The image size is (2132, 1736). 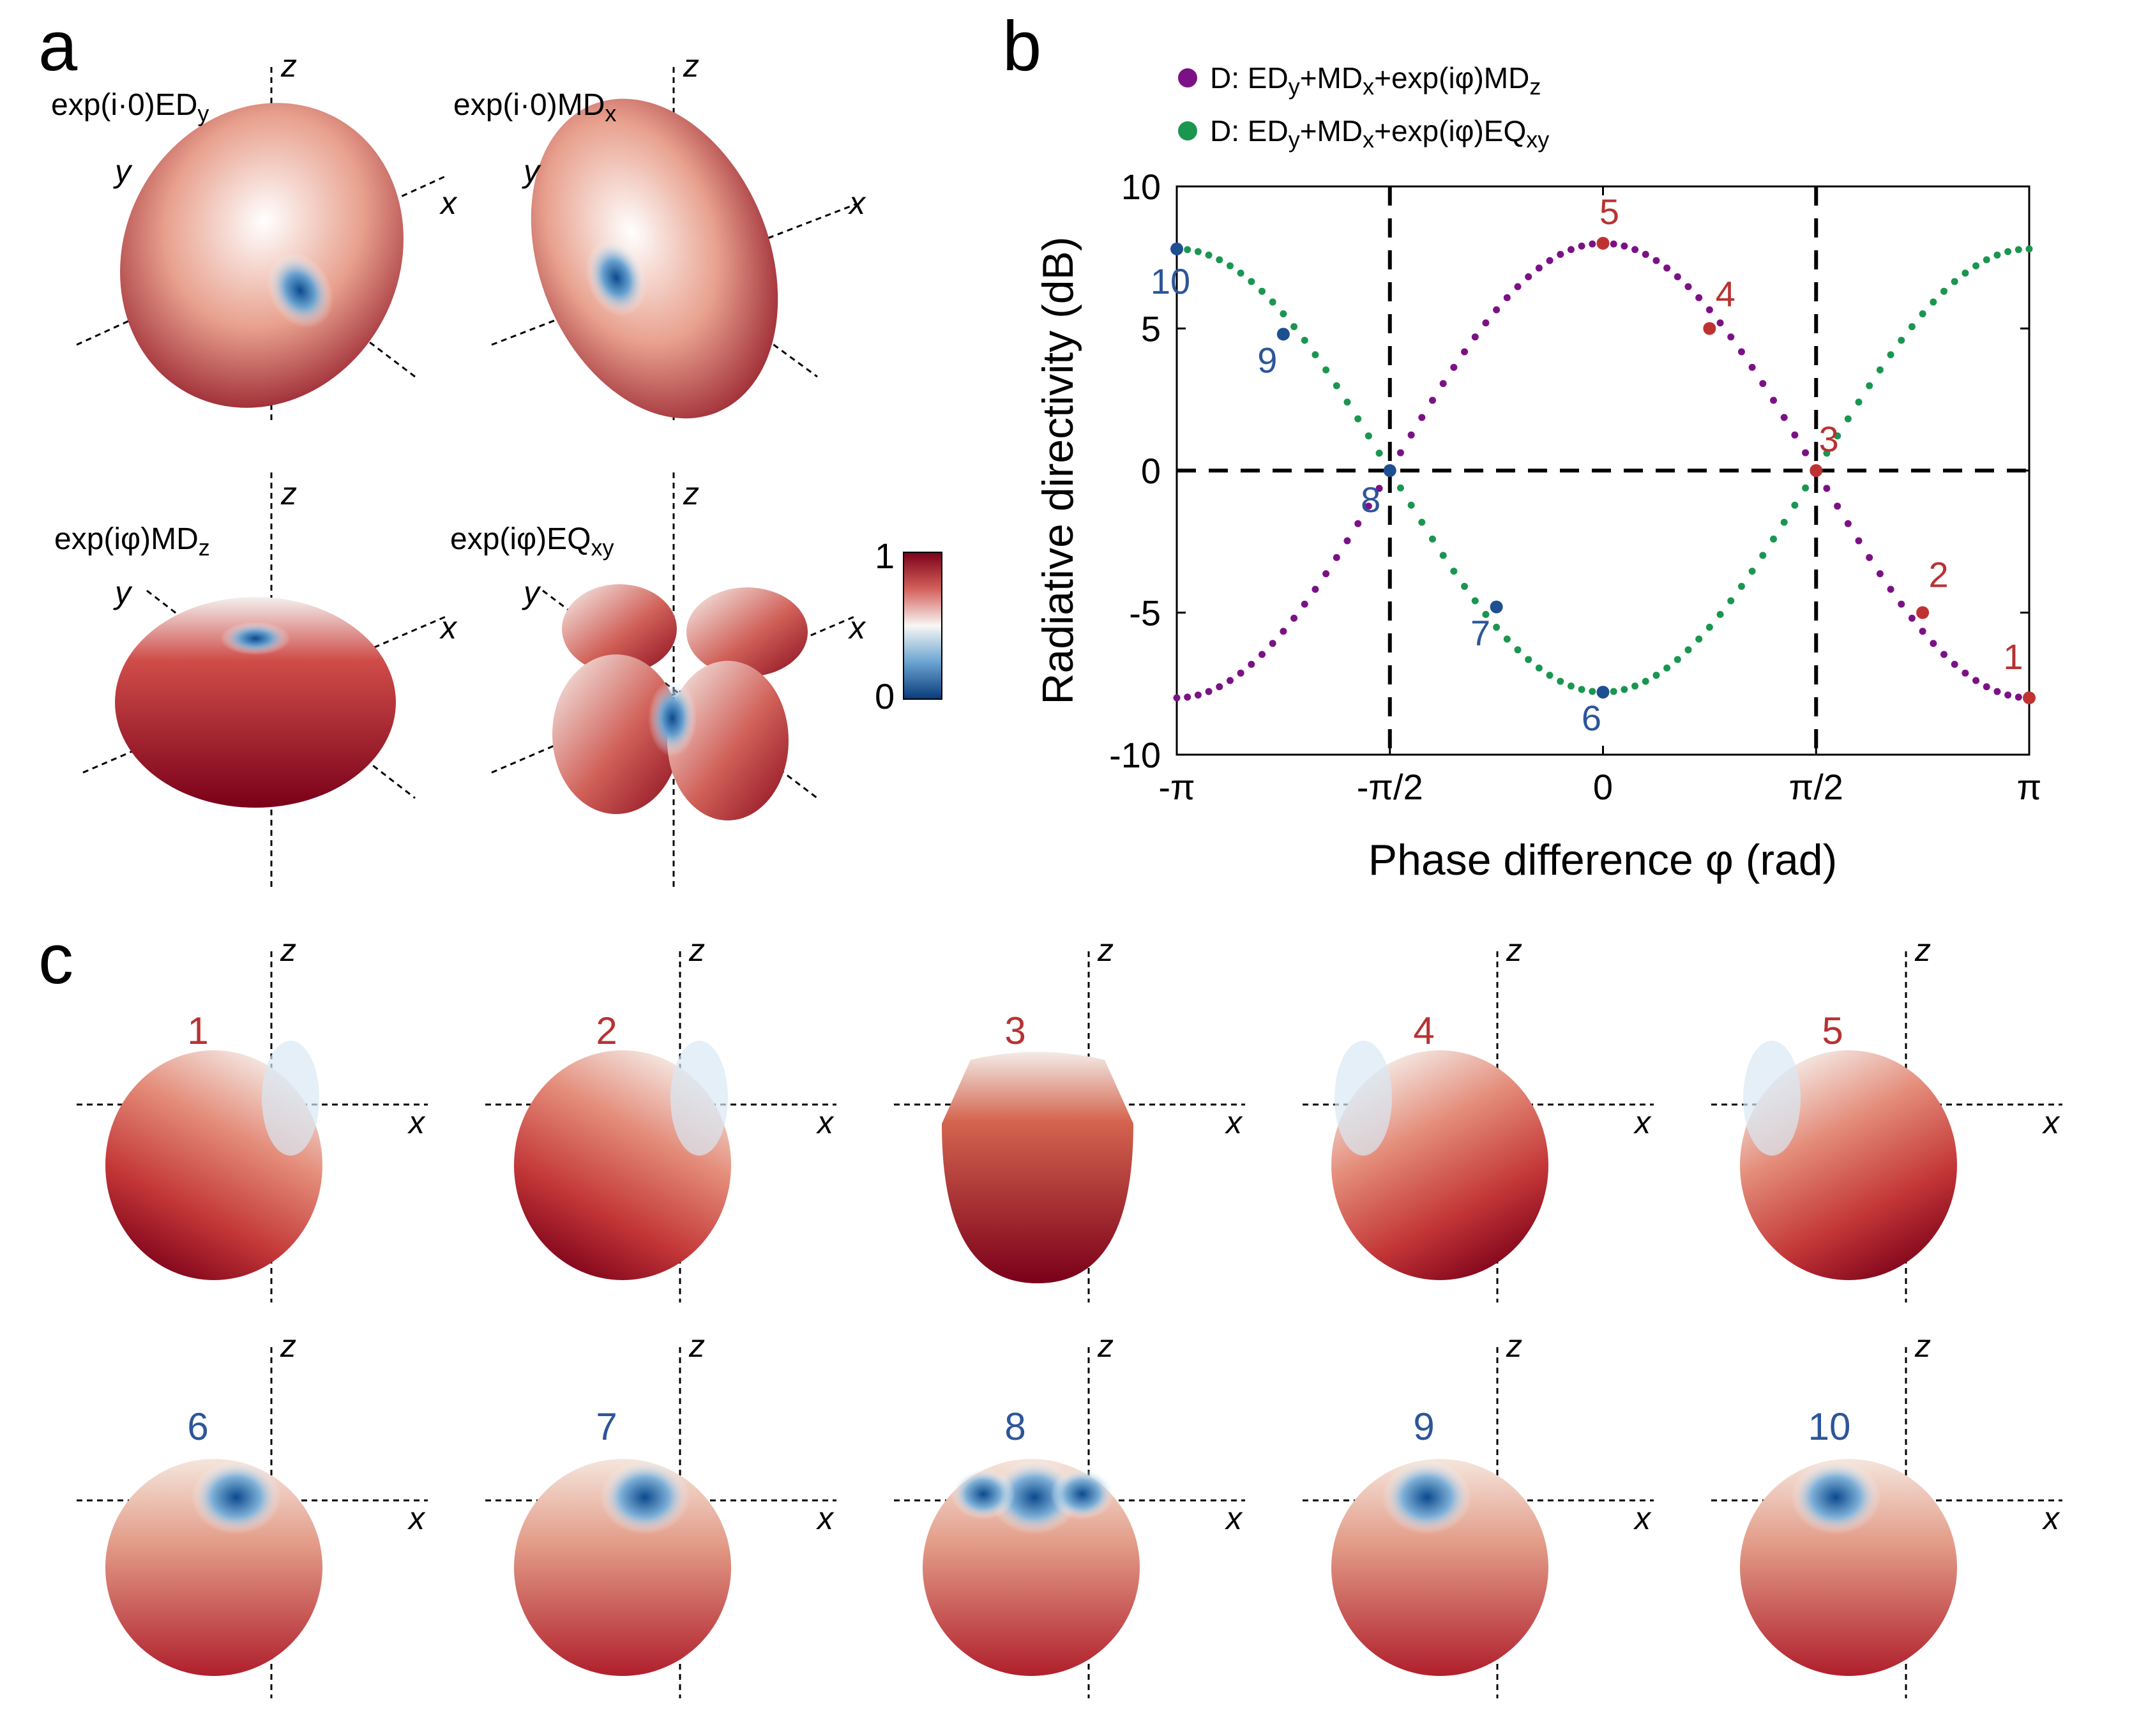 I want to click on x-tick-label: -π/2, so click(x=1390, y=787).